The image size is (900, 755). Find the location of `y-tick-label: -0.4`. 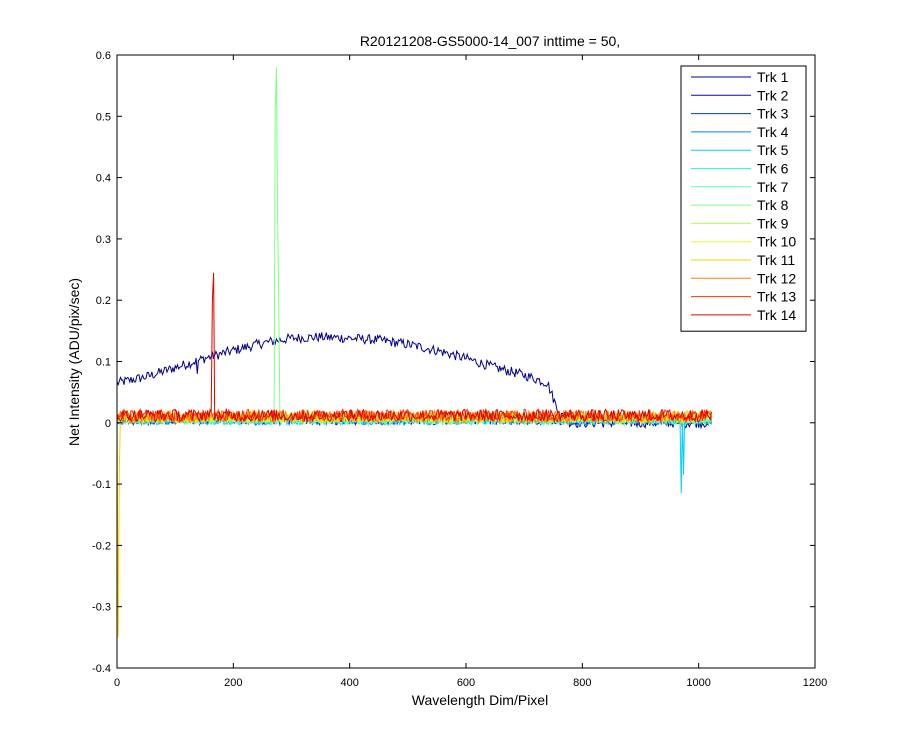

y-tick-label: -0.4 is located at coordinates (101, 669).